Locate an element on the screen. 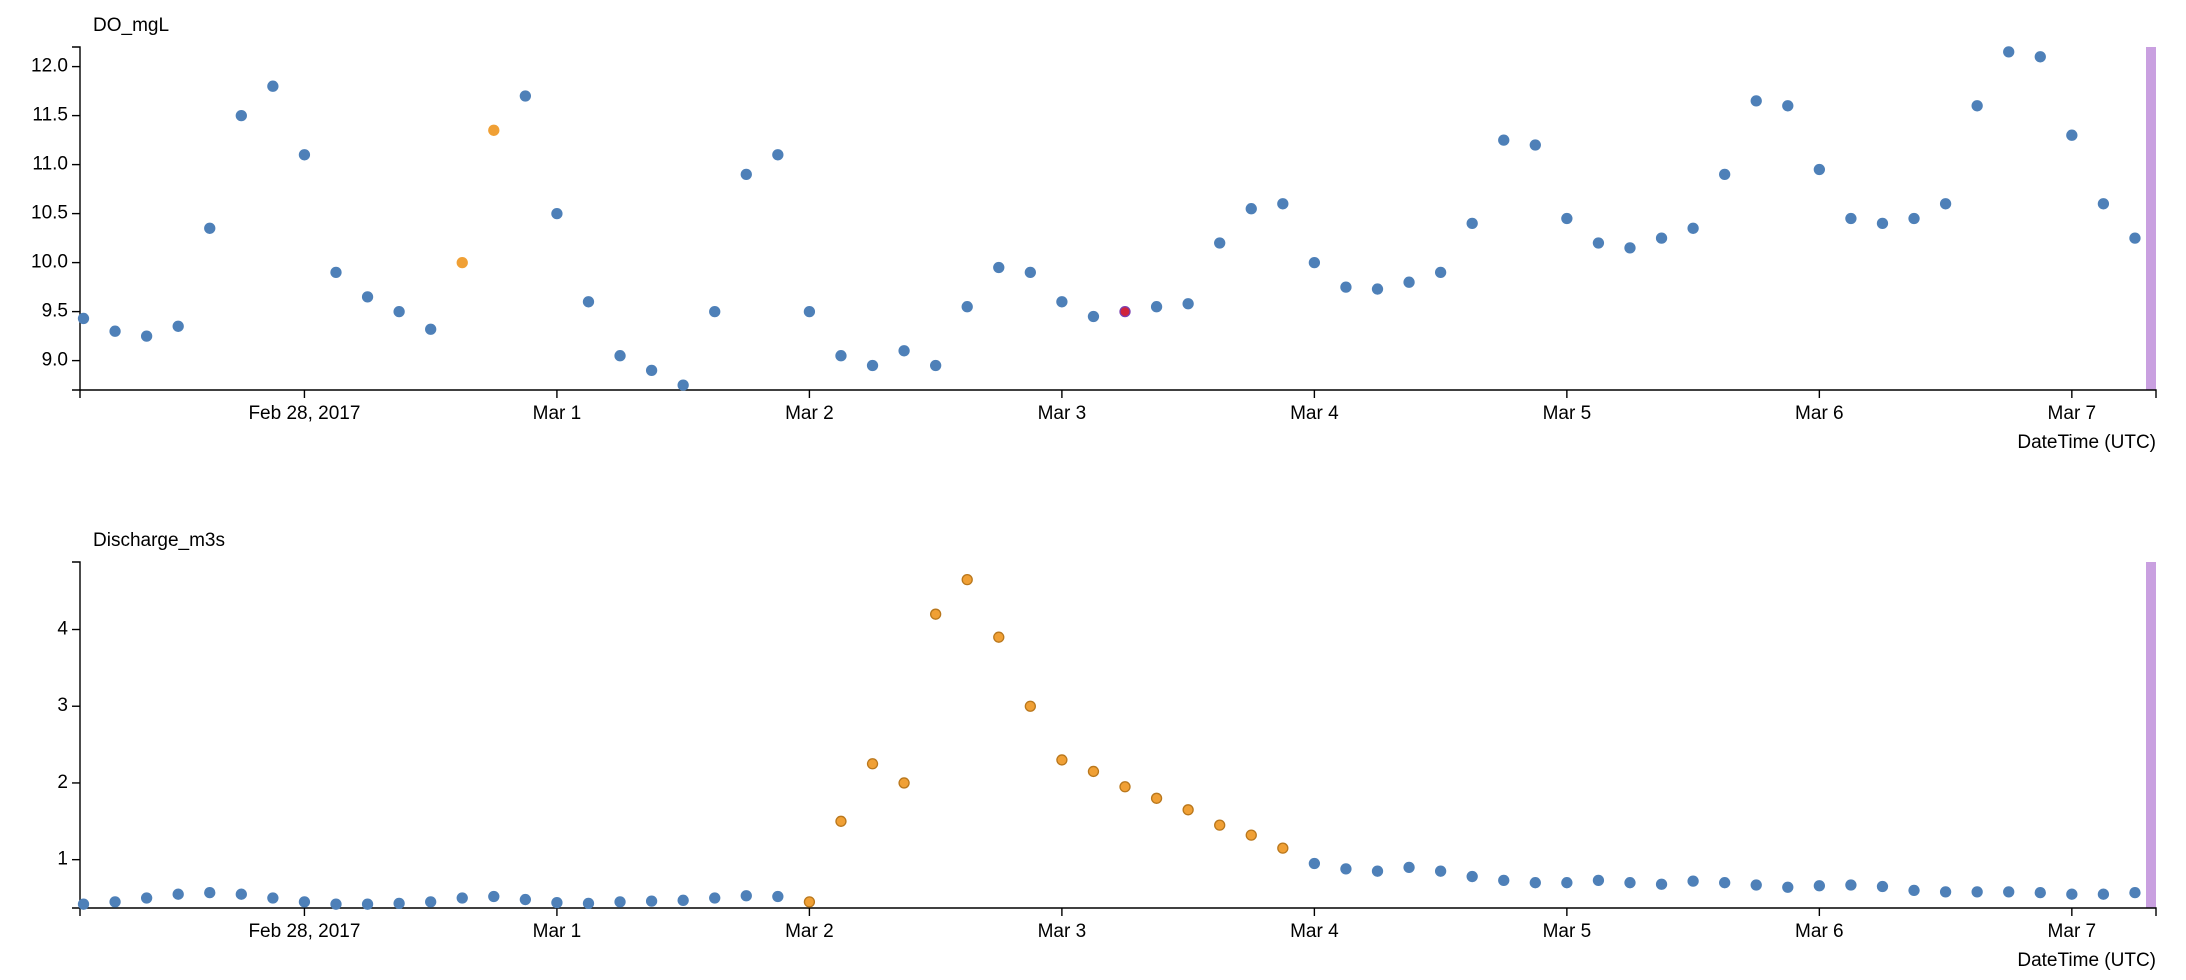 This screenshot has width=2186, height=980. y-tick-label: 2 is located at coordinates (62, 782).